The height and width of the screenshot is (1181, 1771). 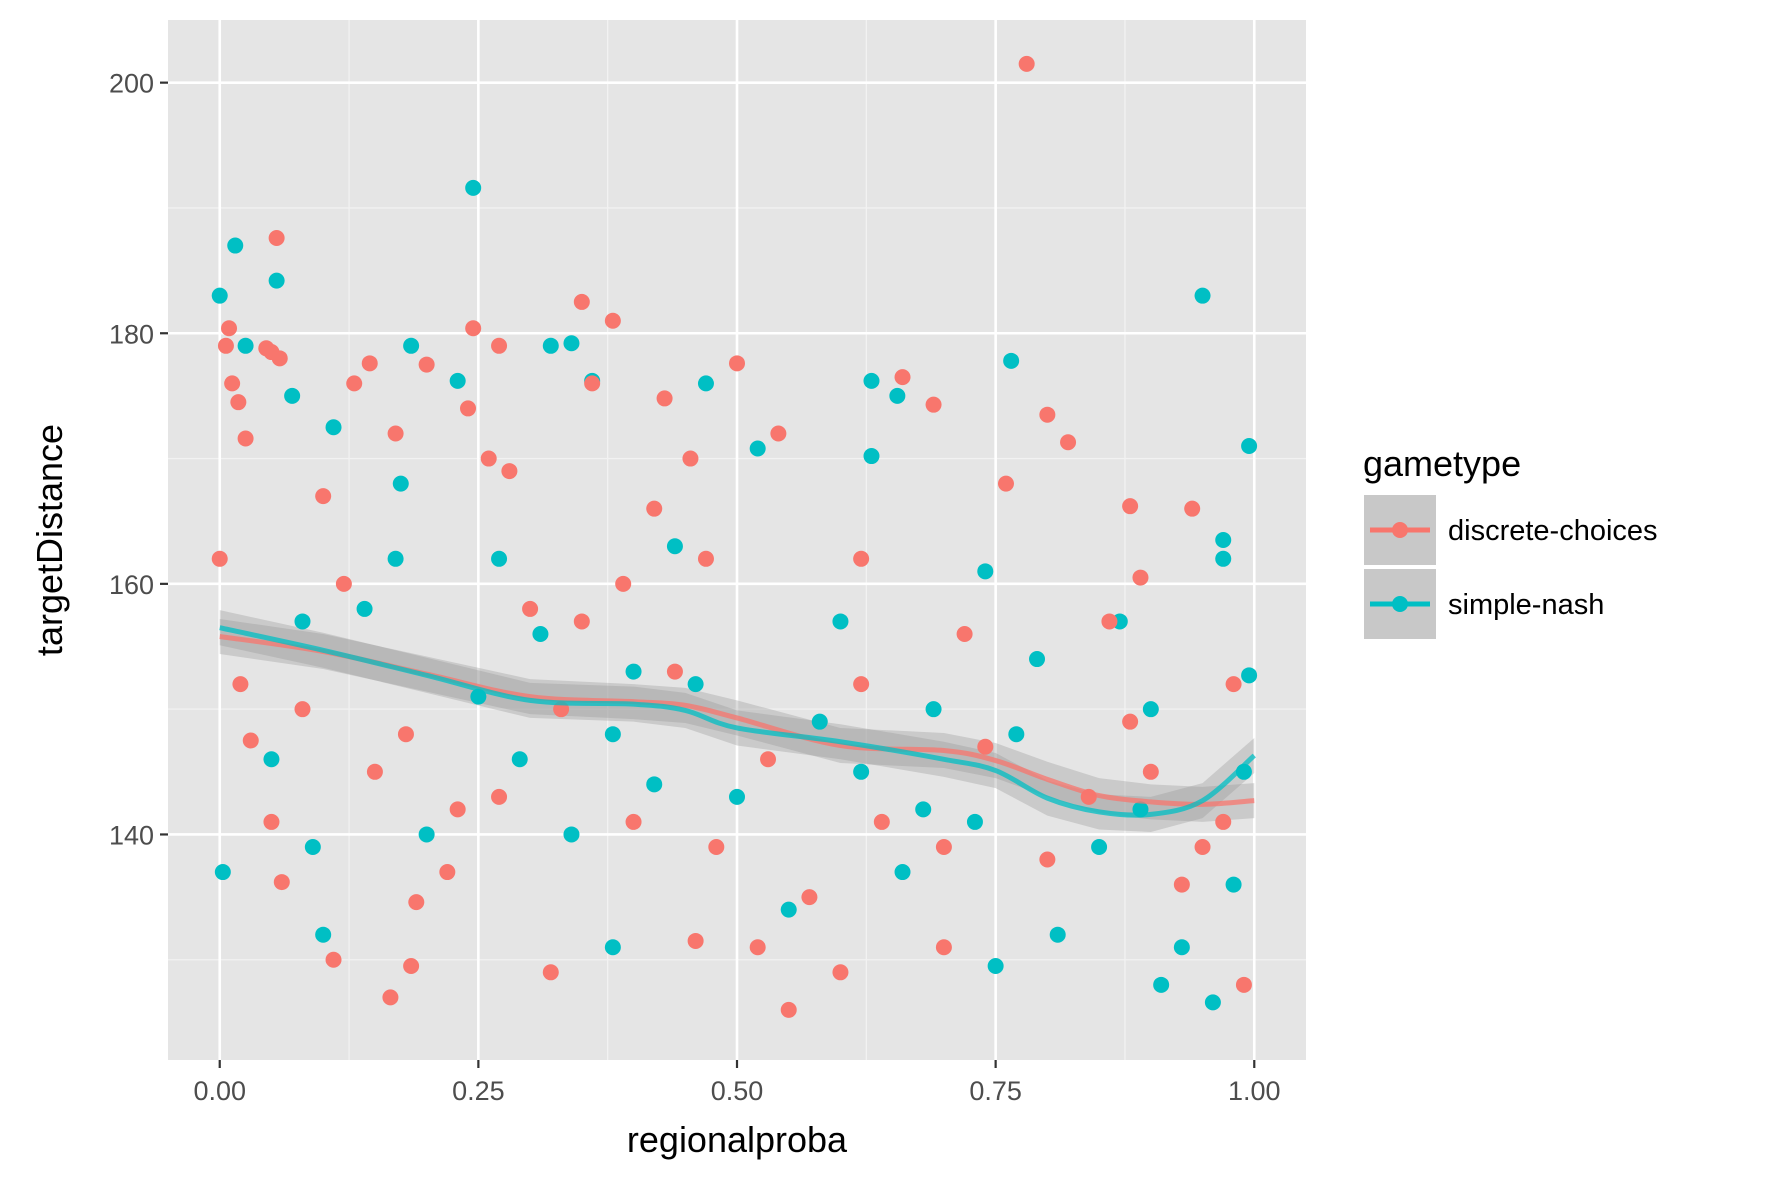 What do you see at coordinates (737, 1083) in the screenshot?
I see `x-axis: 0.00 0.25 0.50 0.75 1.00` at bounding box center [737, 1083].